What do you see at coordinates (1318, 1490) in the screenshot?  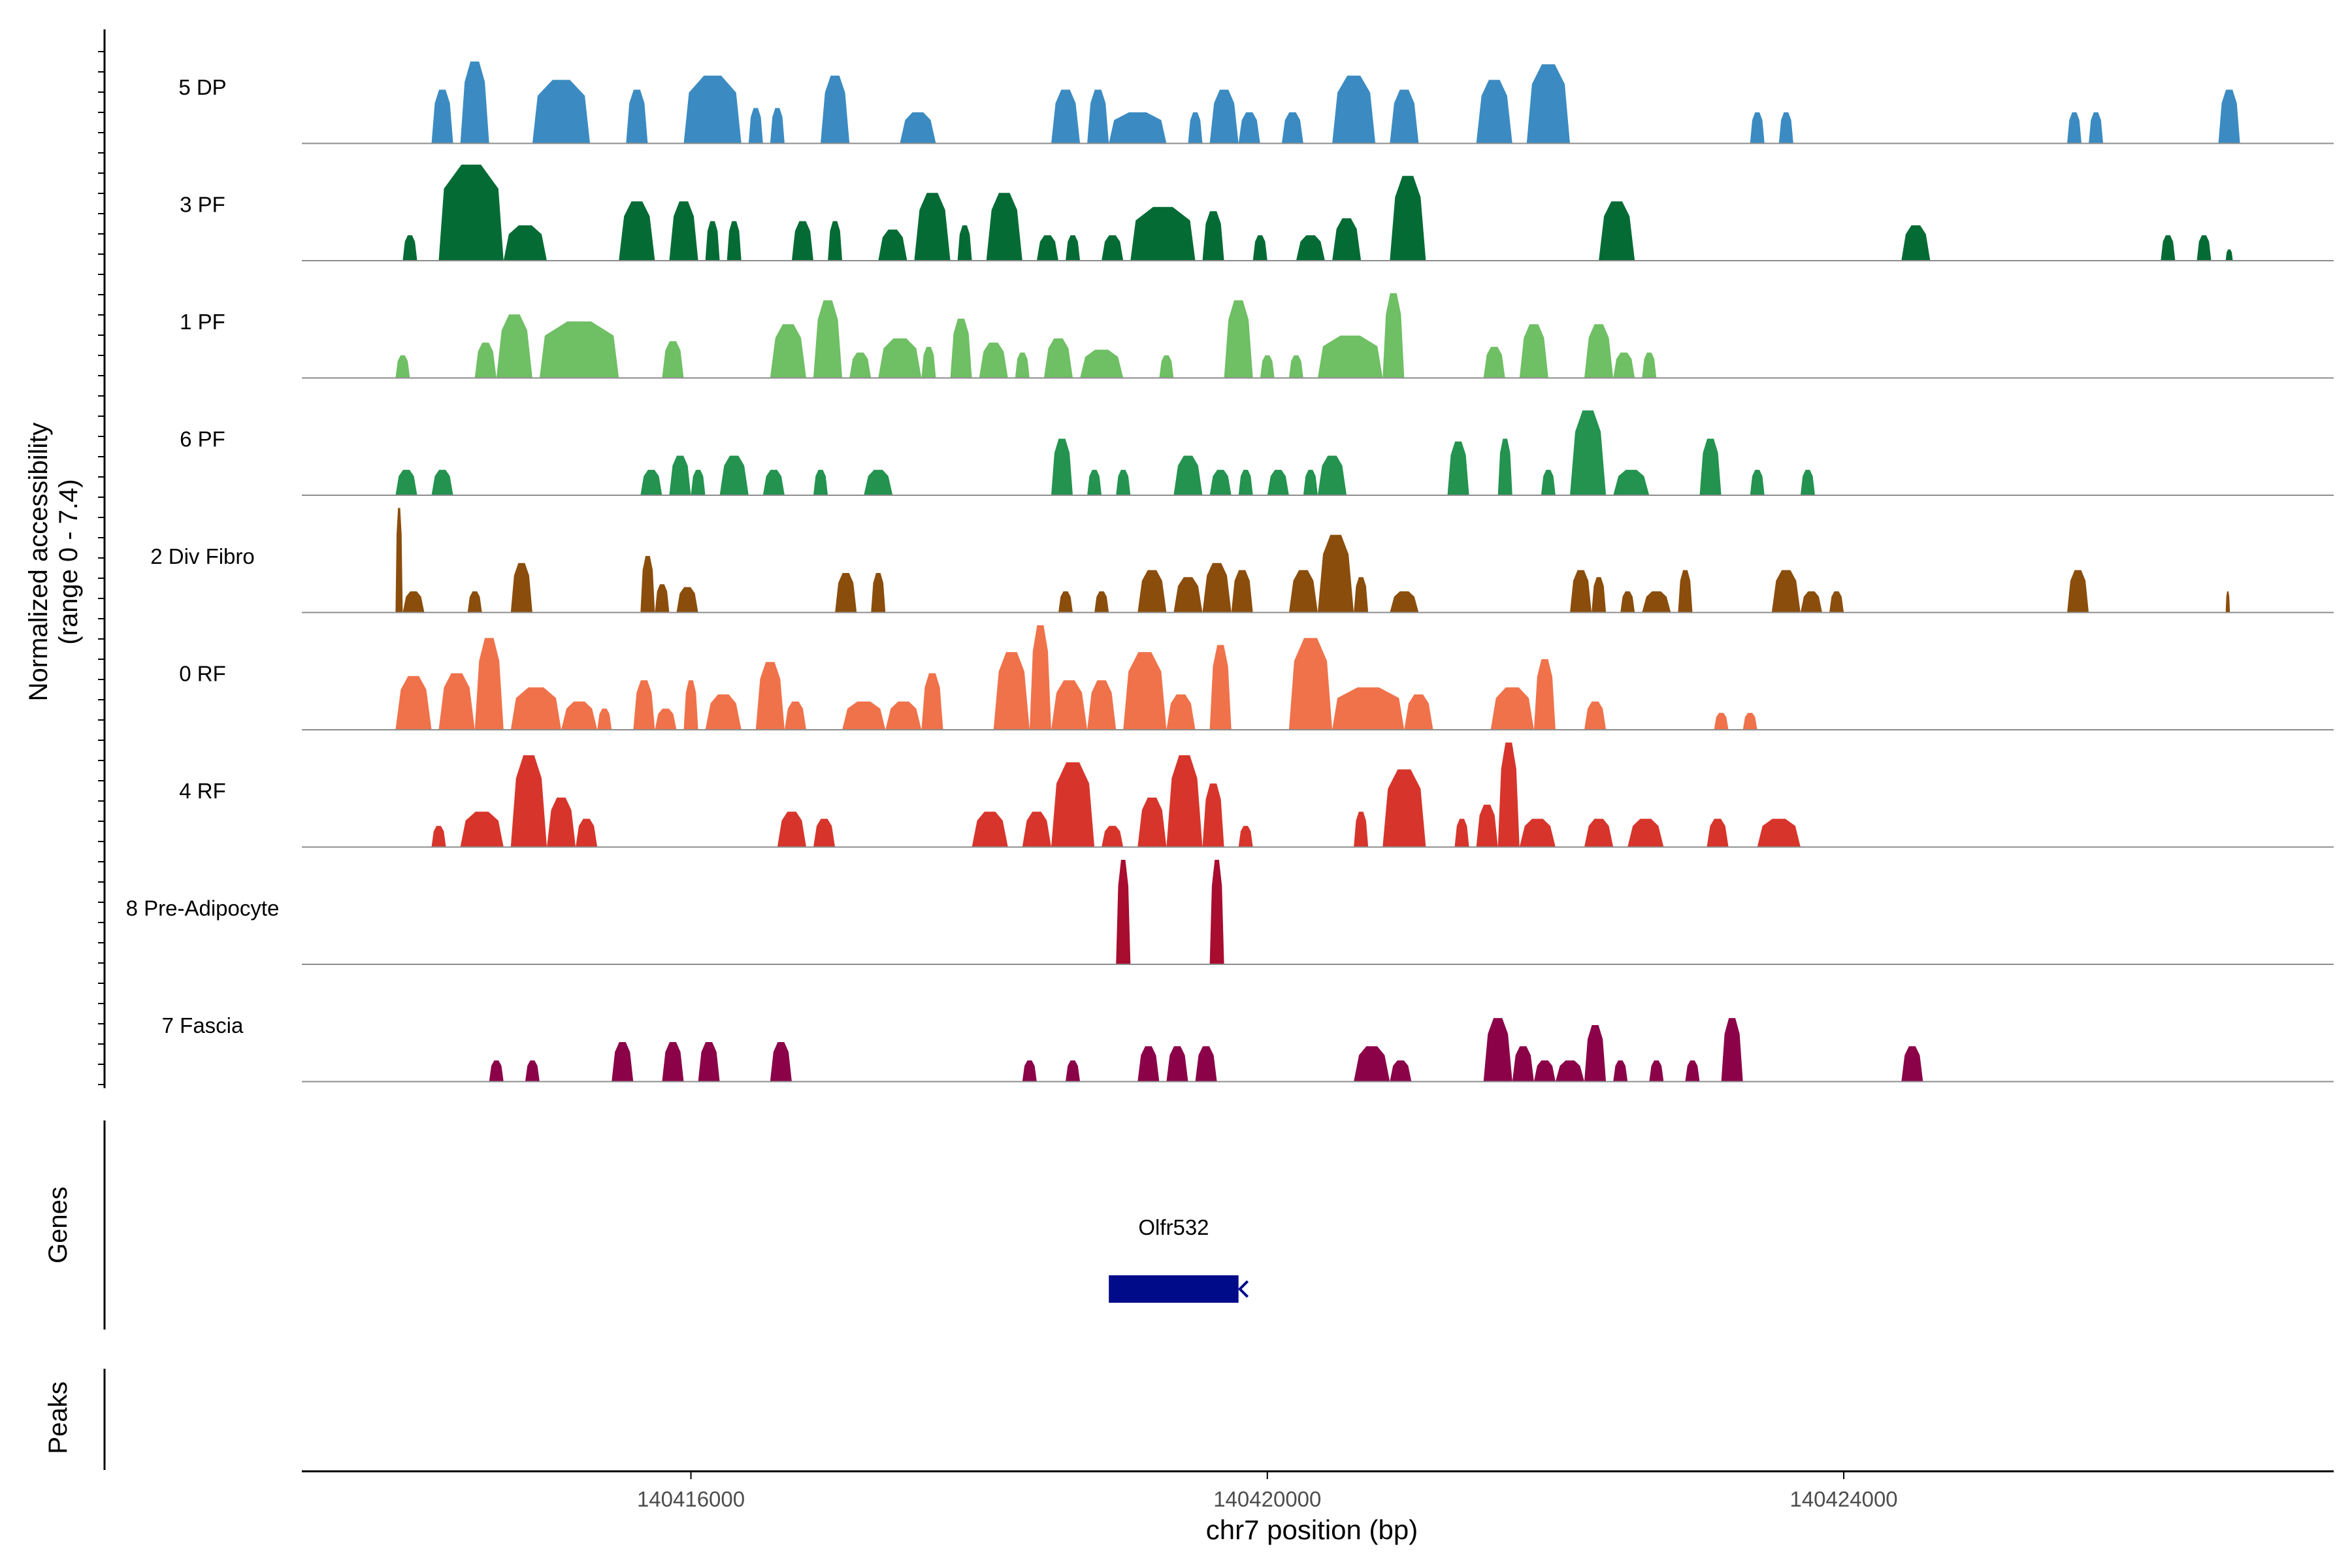 I see `x-axis: 140416000 140420000 140424000` at bounding box center [1318, 1490].